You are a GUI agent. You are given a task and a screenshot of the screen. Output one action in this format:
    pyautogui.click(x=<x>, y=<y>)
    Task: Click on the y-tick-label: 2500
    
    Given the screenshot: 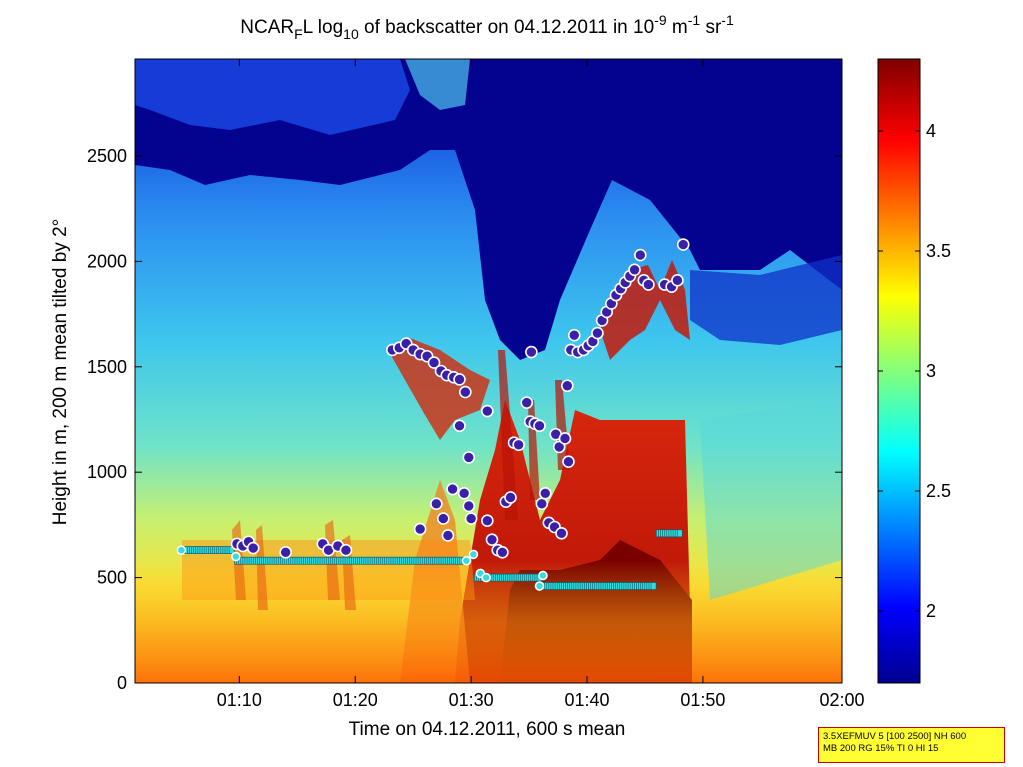 What is the action you would take?
    pyautogui.click(x=107, y=156)
    